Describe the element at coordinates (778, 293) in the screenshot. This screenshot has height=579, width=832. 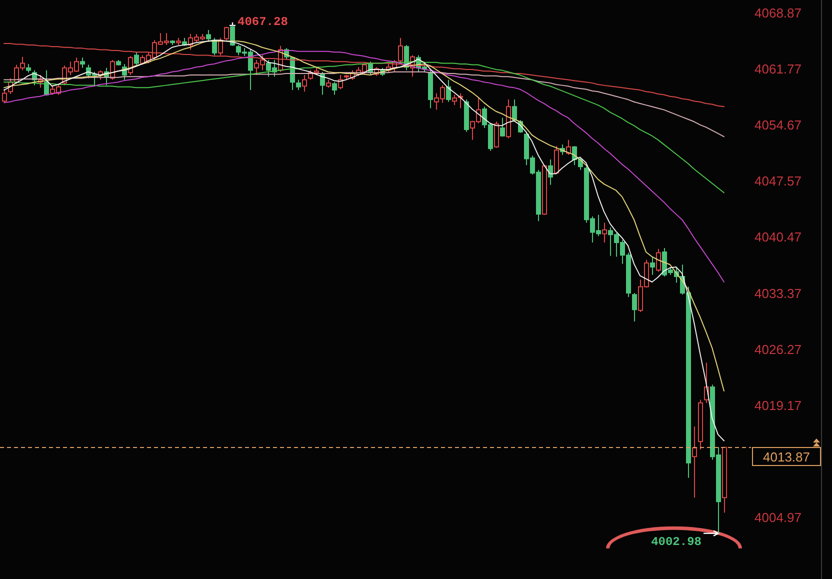
I see `y-tick-label: 4033.37` at that location.